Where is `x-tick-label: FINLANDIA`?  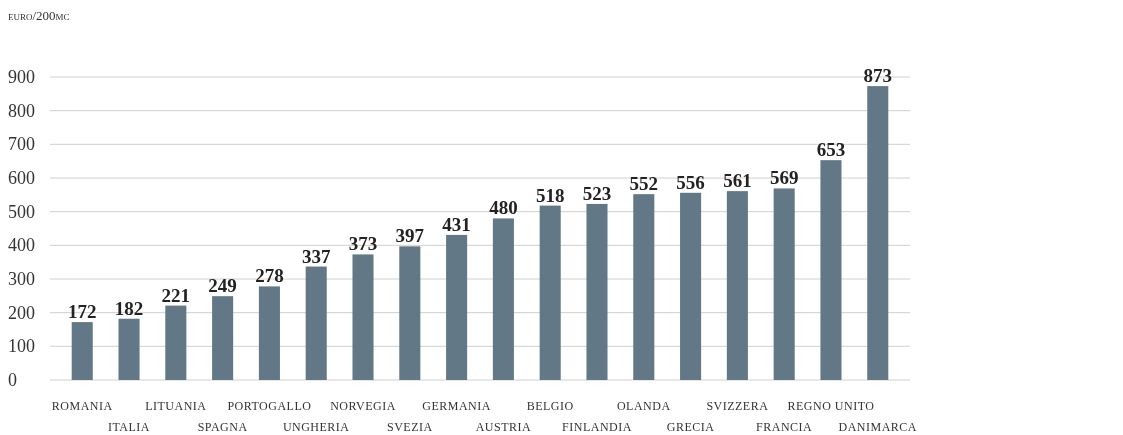 x-tick-label: FINLANDIA is located at coordinates (597, 427).